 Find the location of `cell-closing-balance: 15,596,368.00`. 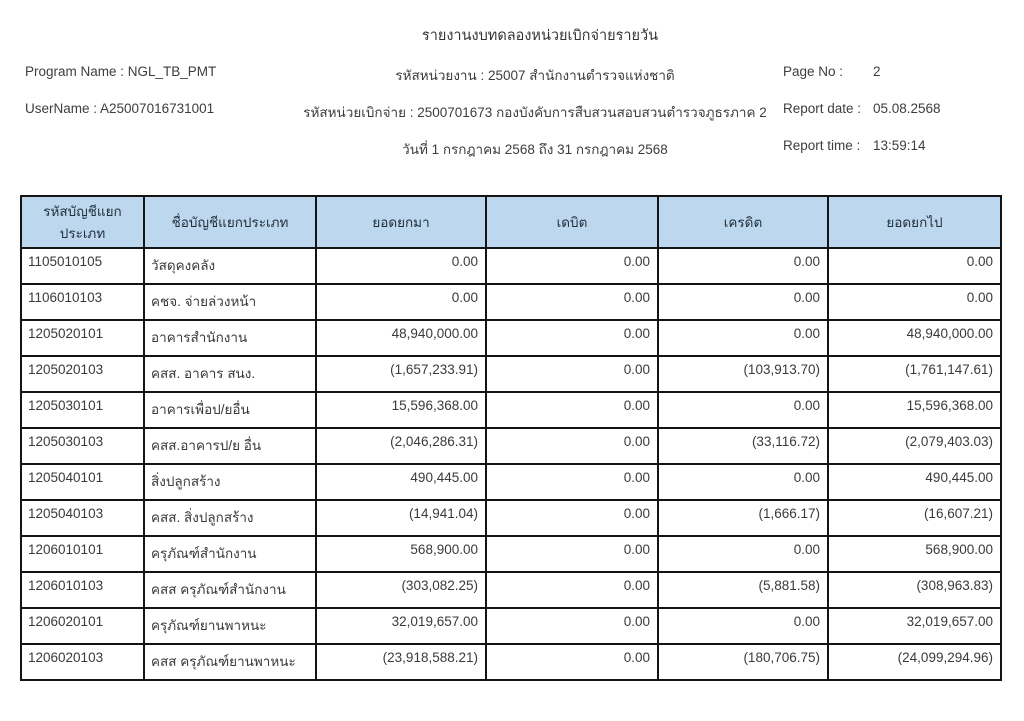

cell-closing-balance: 15,596,368.00 is located at coordinates (914, 410).